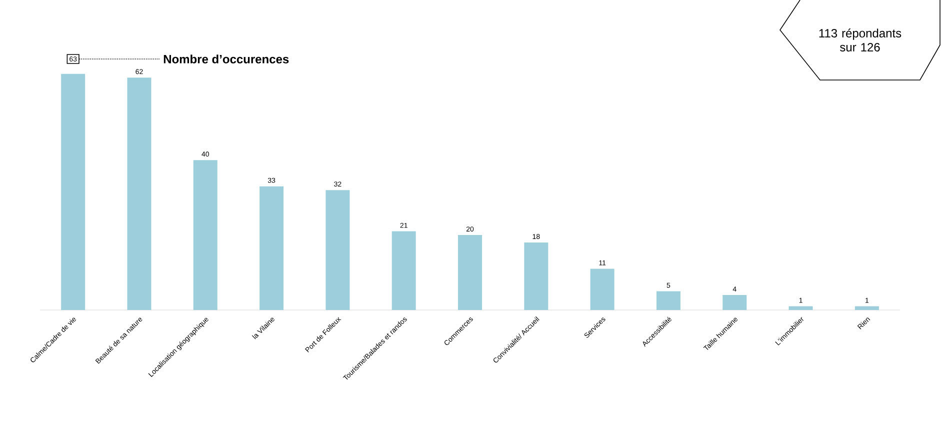 The width and height of the screenshot is (942, 445). Describe the element at coordinates (860, 40) in the screenshot. I see `text: 113 répondants sur 126` at that location.